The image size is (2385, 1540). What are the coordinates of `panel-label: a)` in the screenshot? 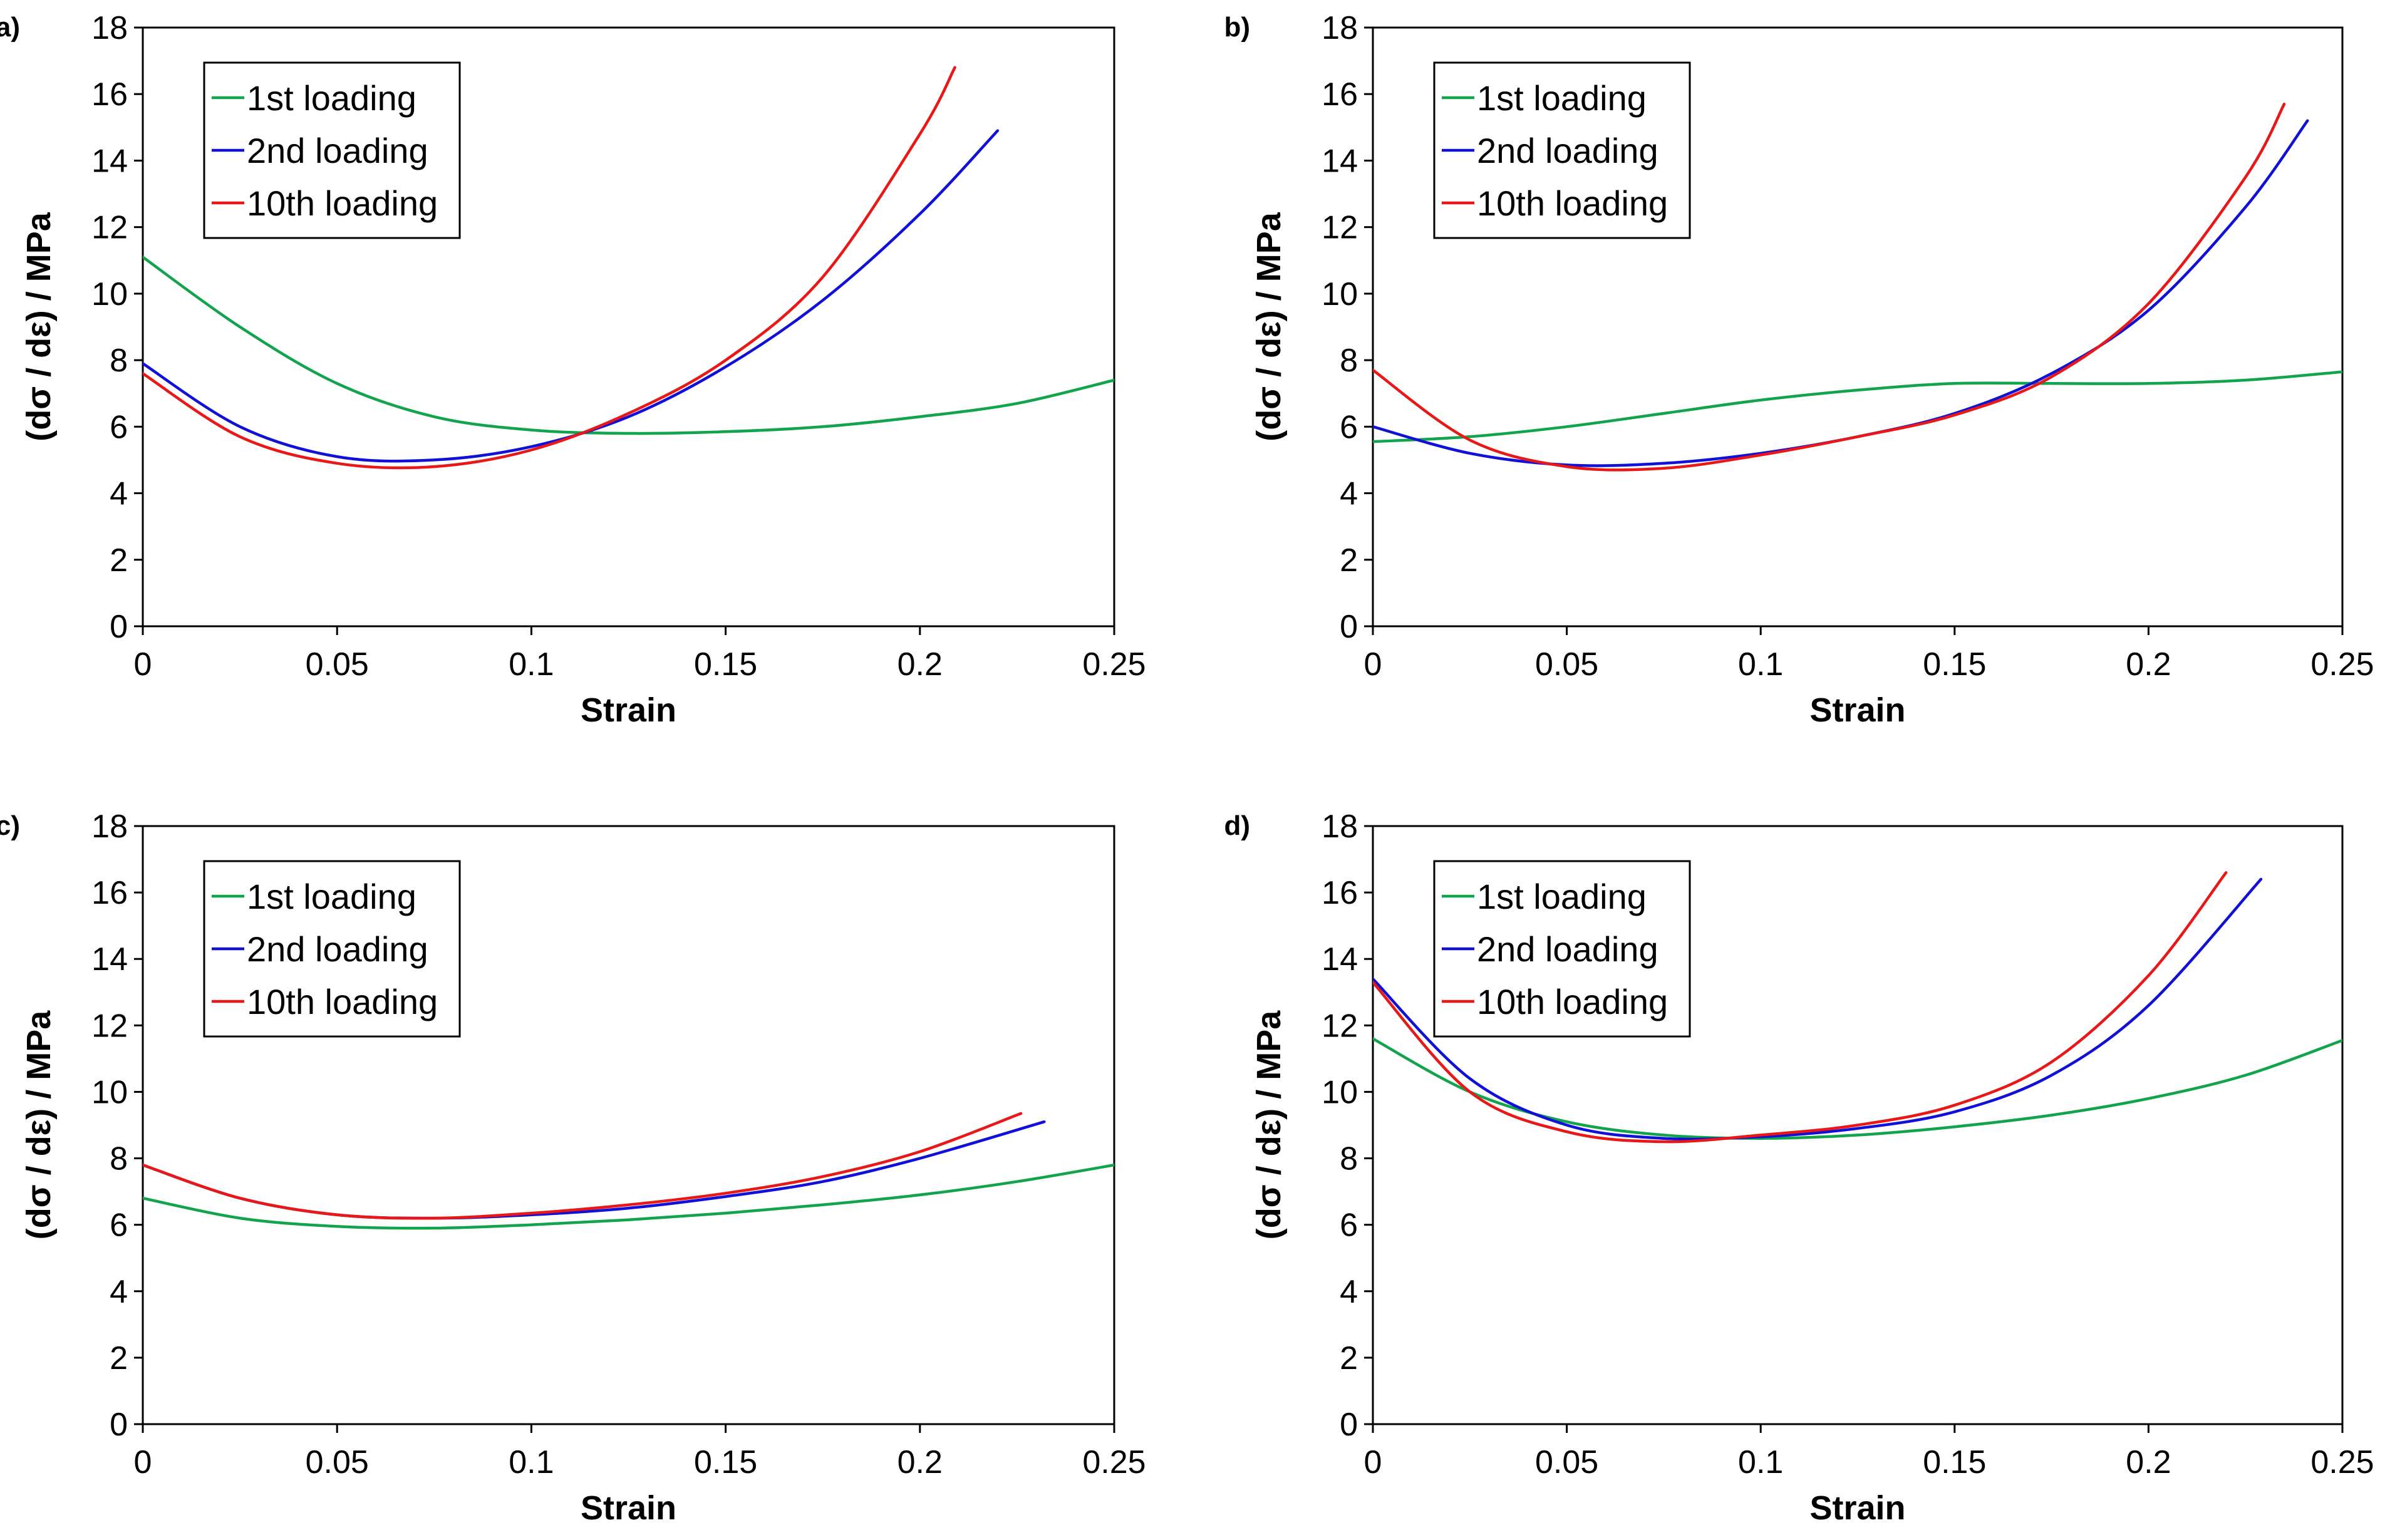 It's located at (10, 27).